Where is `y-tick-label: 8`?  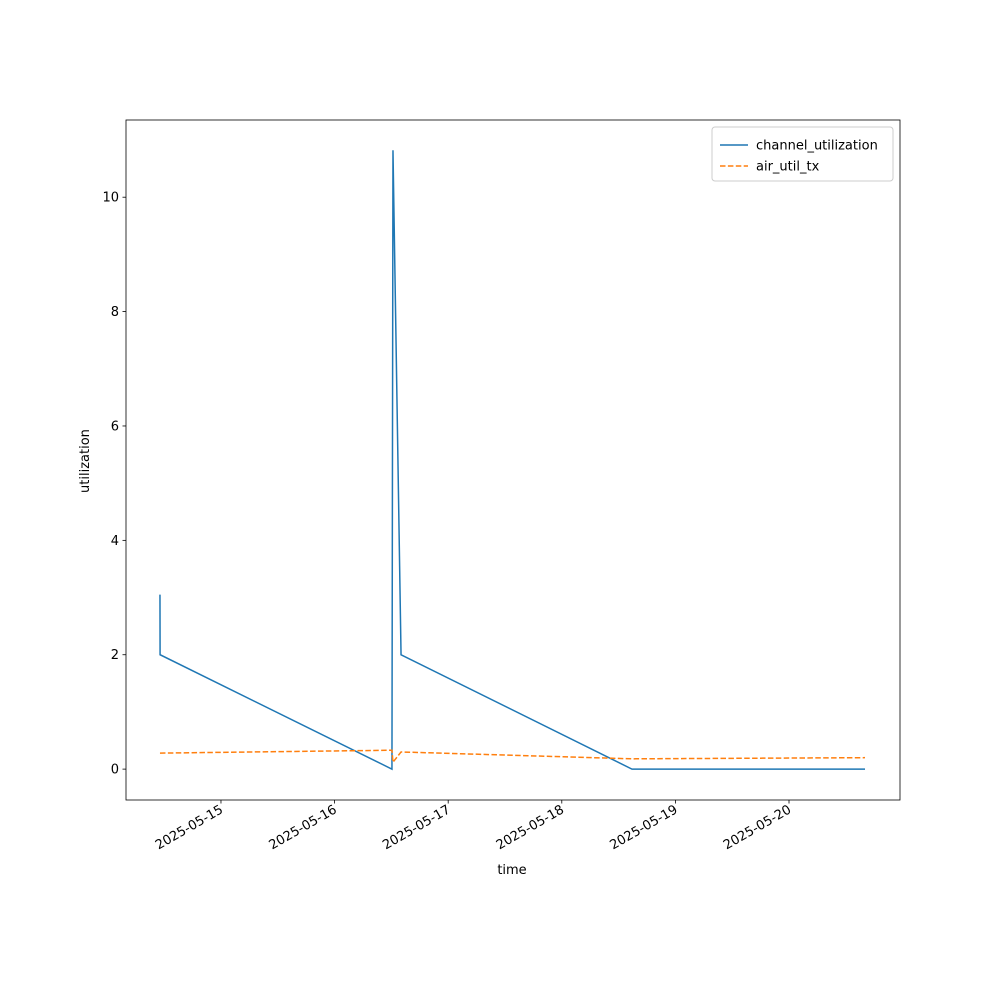 y-tick-label: 8 is located at coordinates (115, 312).